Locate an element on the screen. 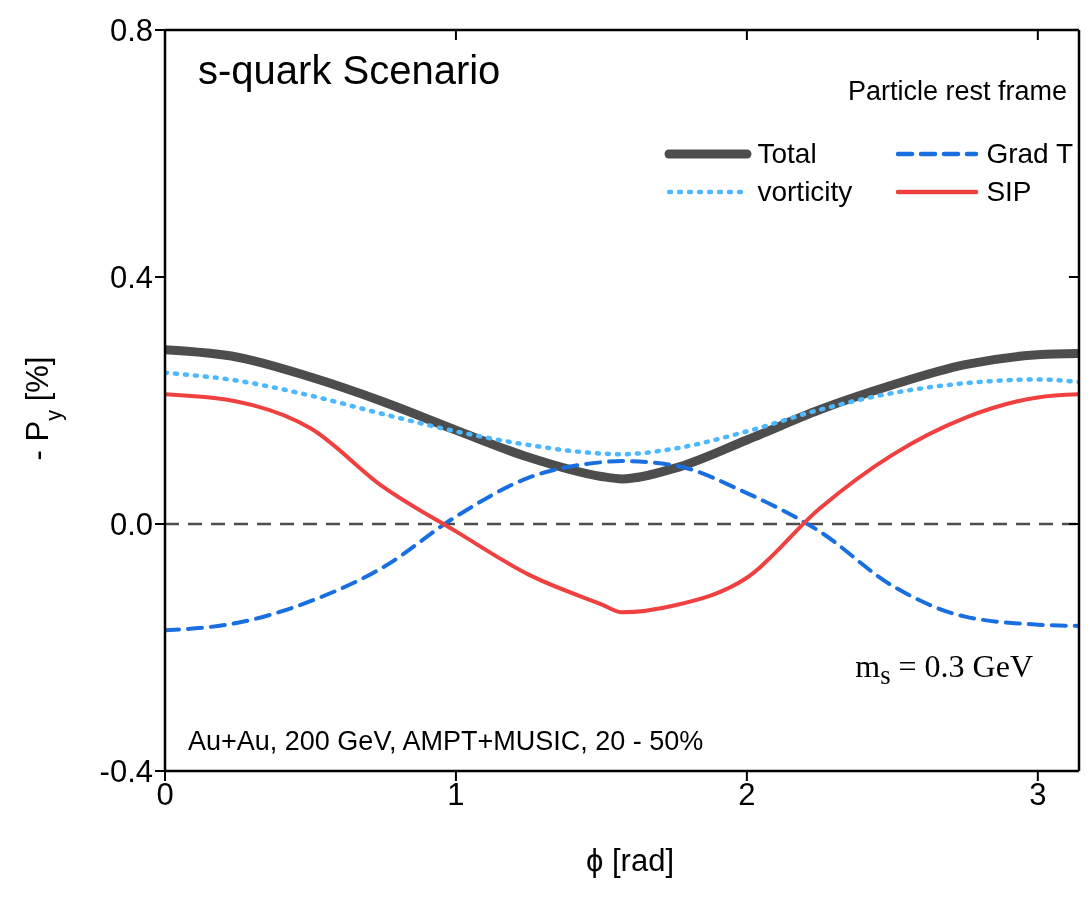 The width and height of the screenshot is (1091, 903). annotation: Particle rest frame is located at coordinates (957, 91).